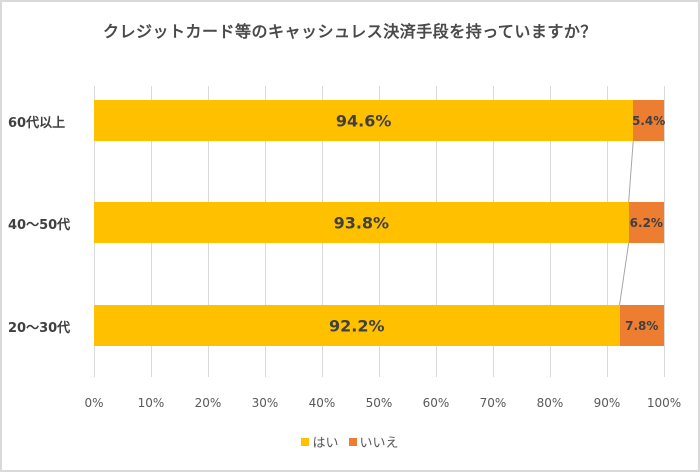 This screenshot has width=700, height=472. What do you see at coordinates (322, 403) in the screenshot?
I see `x-tick-label: 40%` at bounding box center [322, 403].